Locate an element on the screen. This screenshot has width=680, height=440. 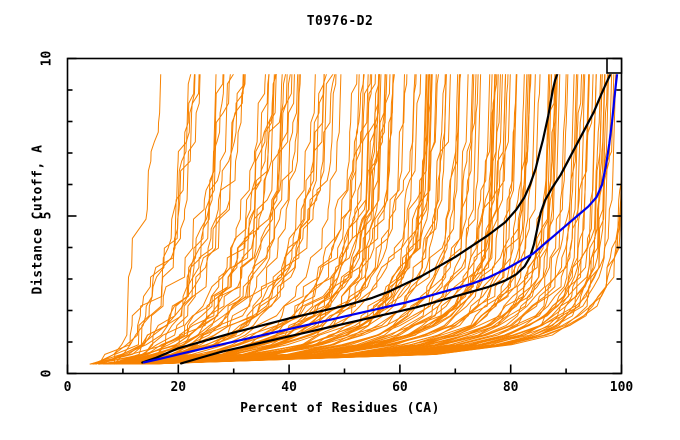
y-tick-label: 5 is located at coordinates (46, 215).